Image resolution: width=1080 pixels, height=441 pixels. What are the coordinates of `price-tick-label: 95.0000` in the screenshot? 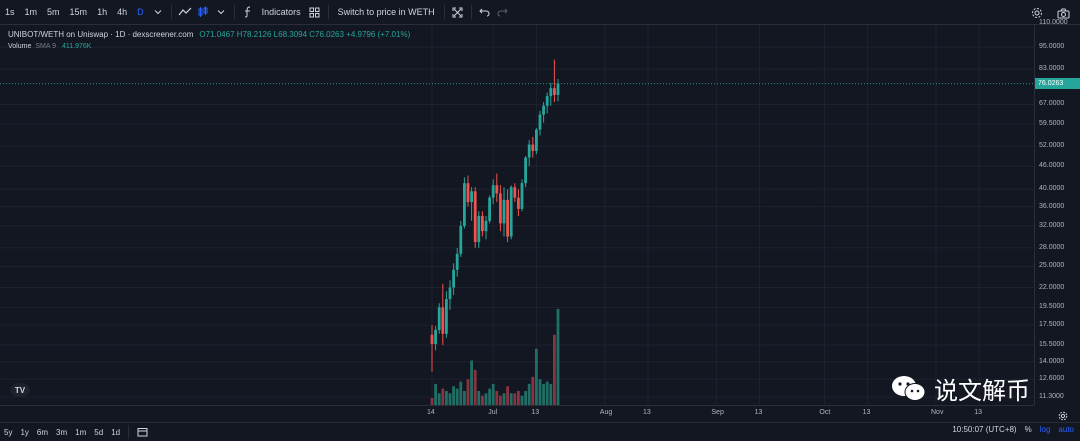 It's located at (1052, 47).